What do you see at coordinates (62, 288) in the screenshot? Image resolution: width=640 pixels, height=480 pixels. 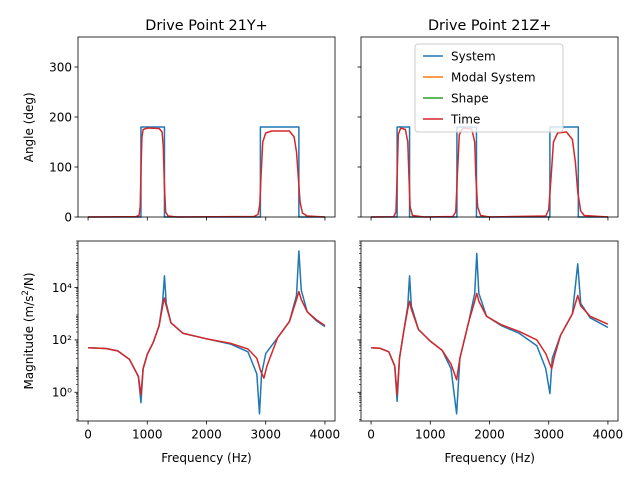 I see `magnitude-y-tick-label: 10⁴` at bounding box center [62, 288].